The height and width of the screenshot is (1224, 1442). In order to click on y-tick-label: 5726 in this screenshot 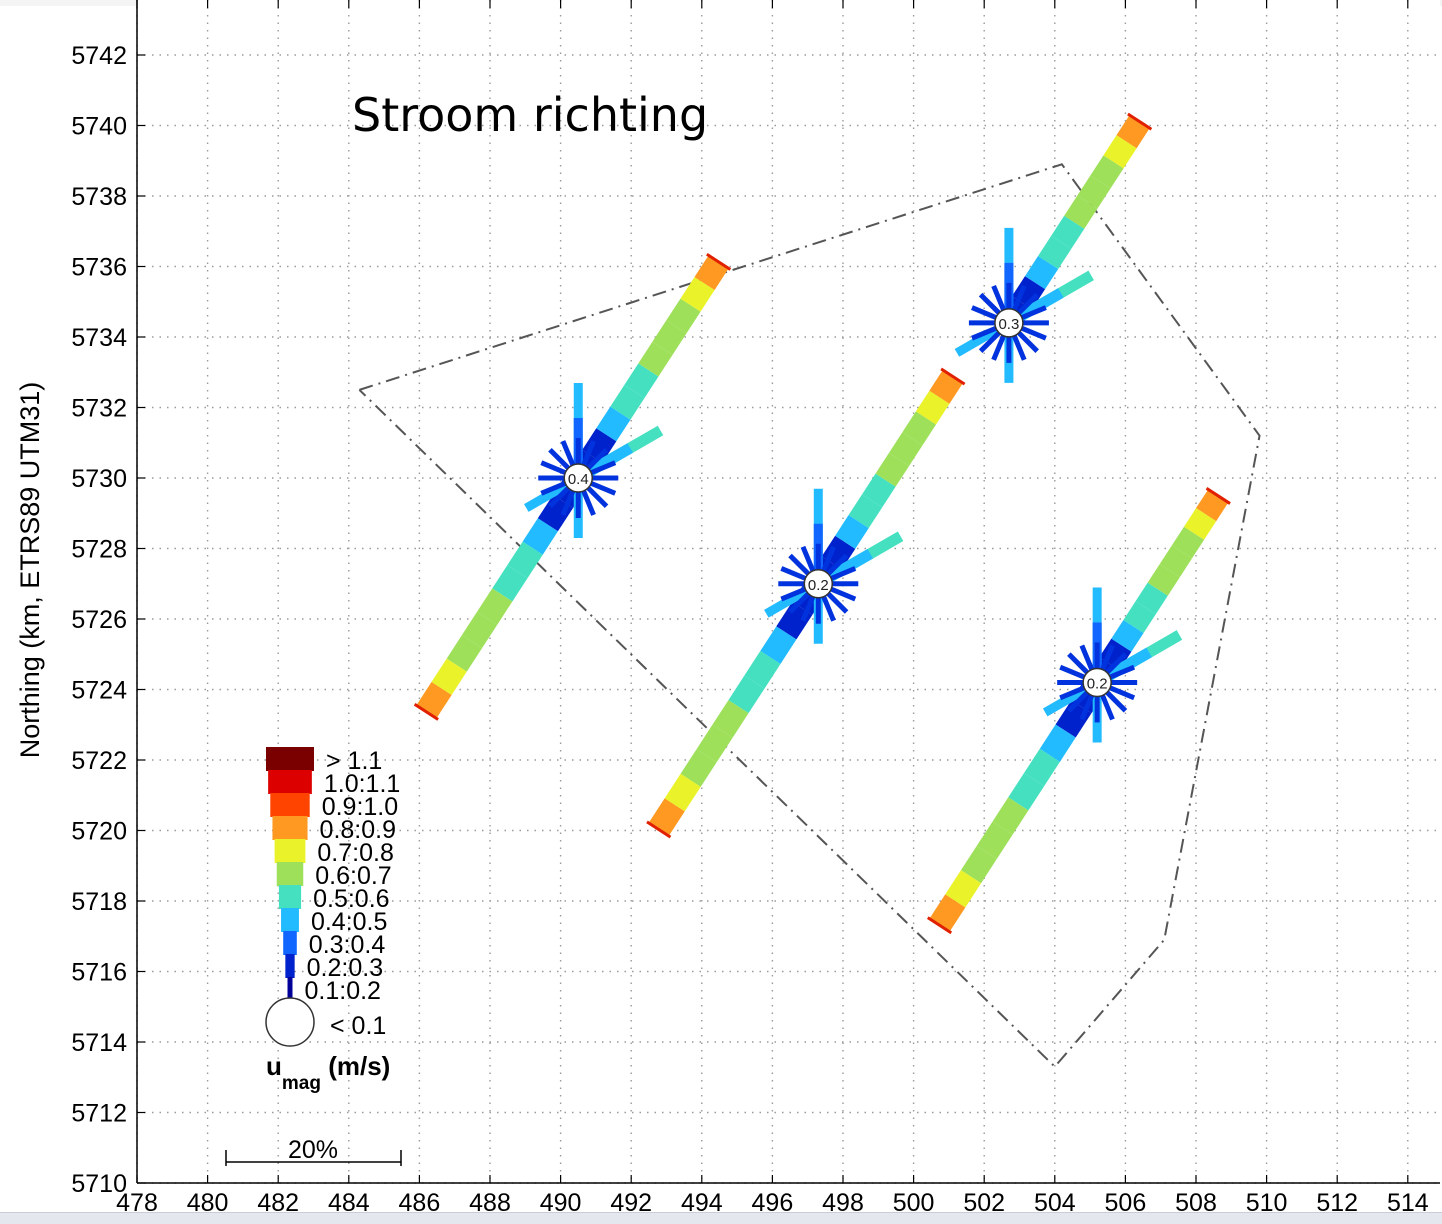, I will do `click(99, 620)`.